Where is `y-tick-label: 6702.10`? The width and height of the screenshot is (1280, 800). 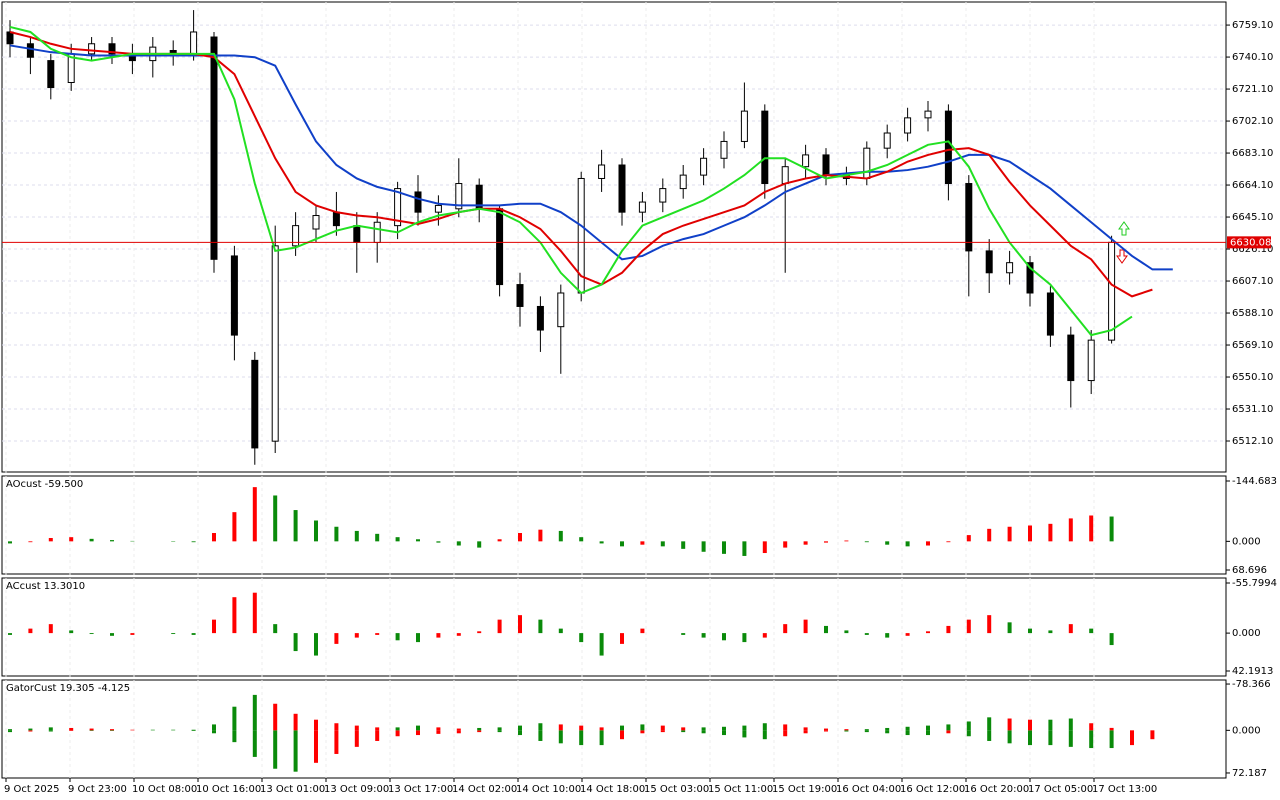
y-tick-label: 6702.10 is located at coordinates (1252, 121).